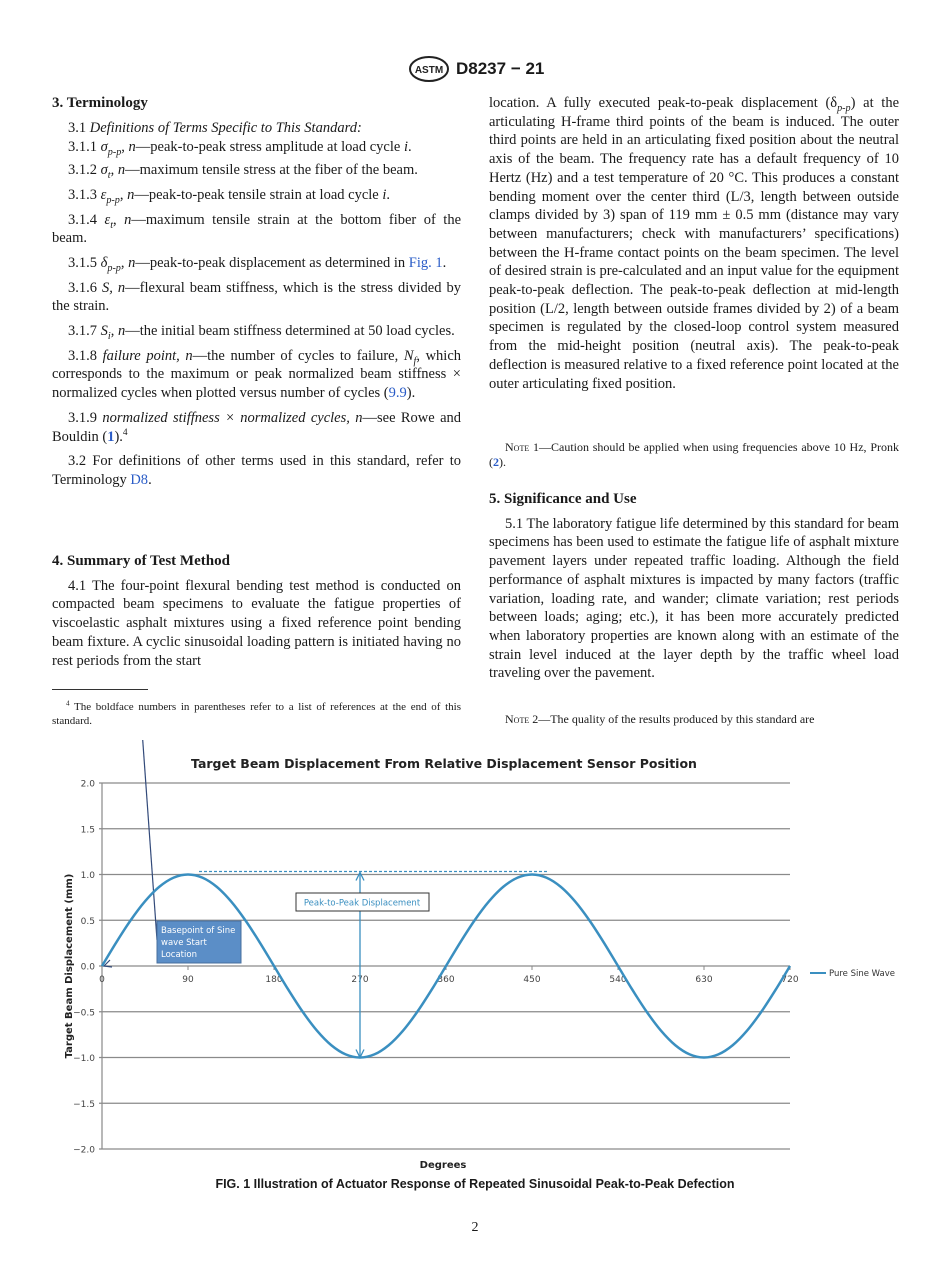 This screenshot has height=1272, width=950. I want to click on text-run: δ, so click(104, 262).